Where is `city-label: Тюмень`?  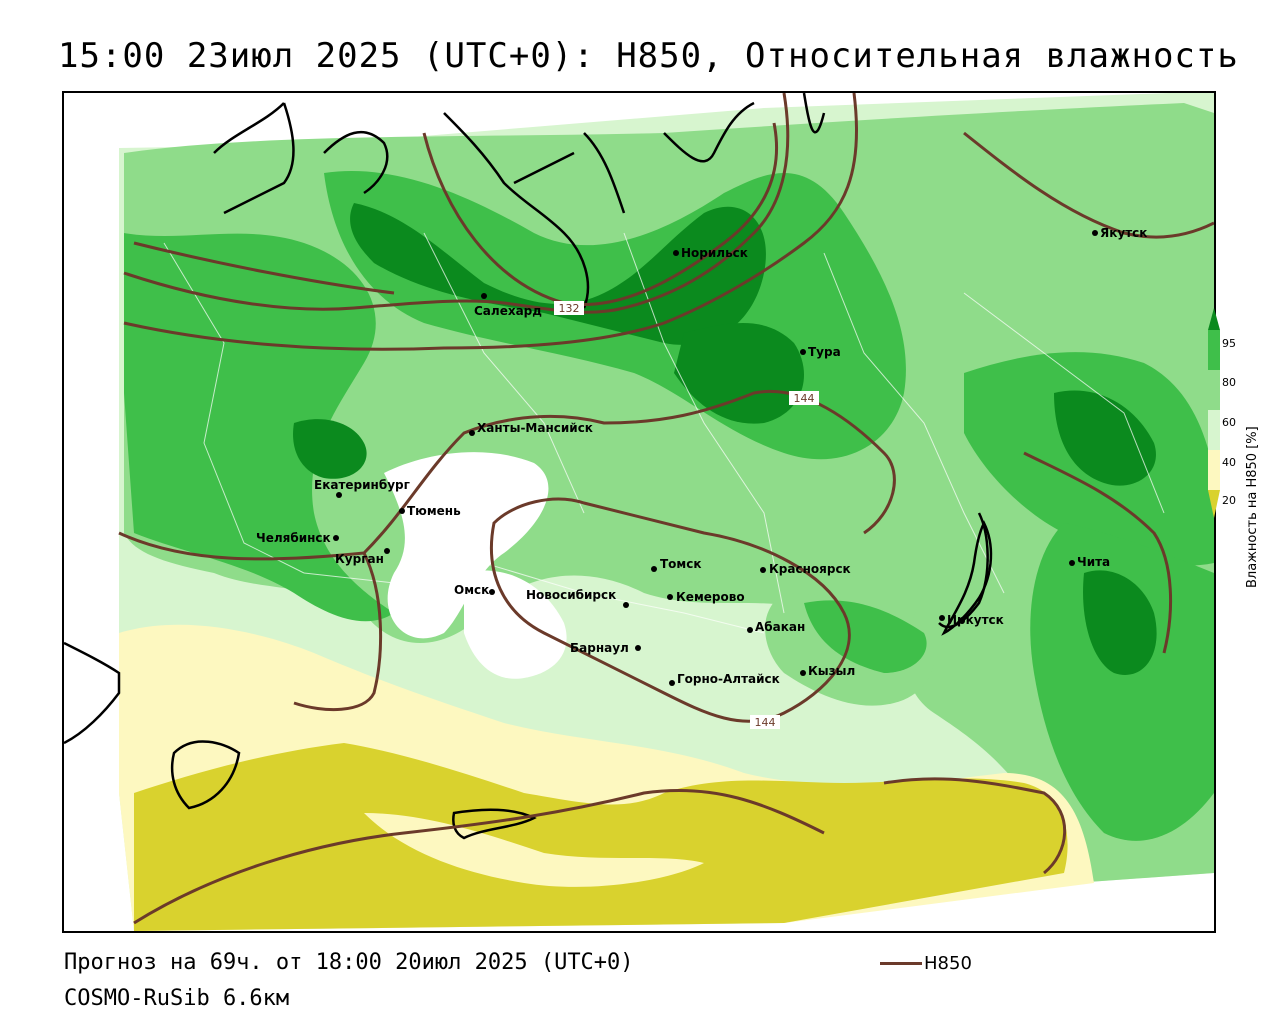 city-label: Тюмень is located at coordinates (434, 511).